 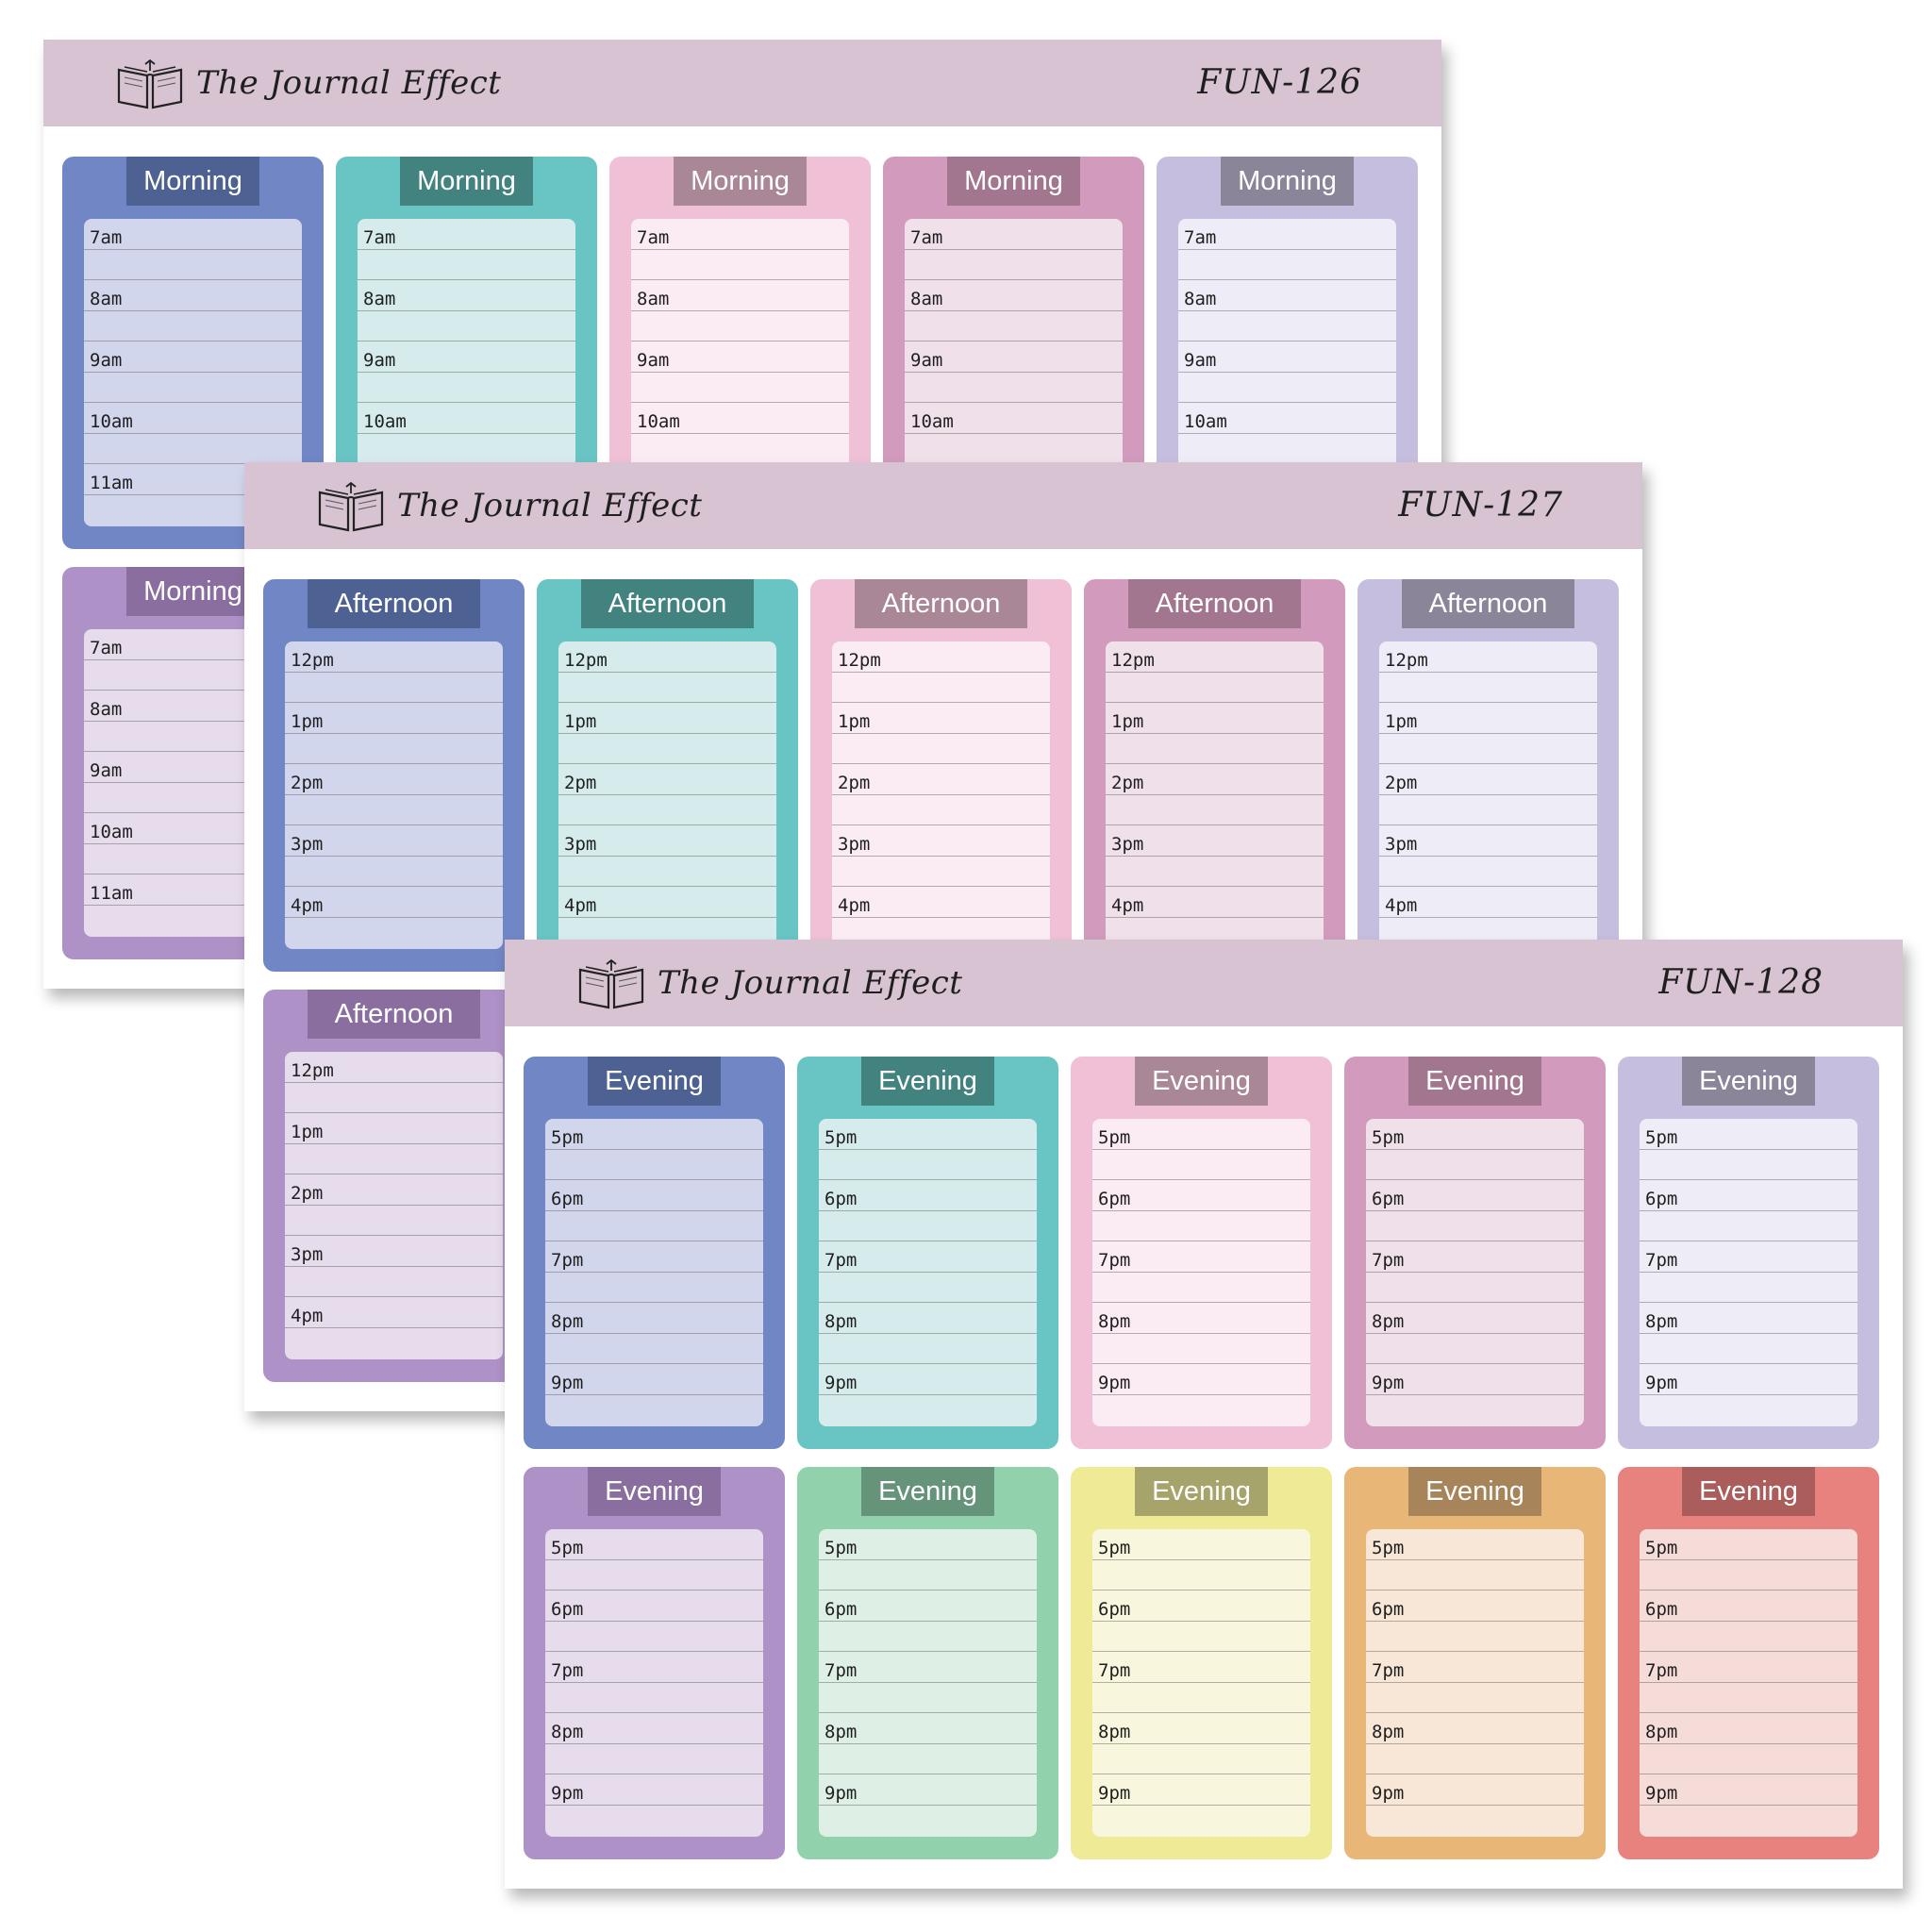 I want to click on planner-card-lavender: Evening 5pm 6pm 7pm 8pm 9pm, so click(x=1748, y=1253).